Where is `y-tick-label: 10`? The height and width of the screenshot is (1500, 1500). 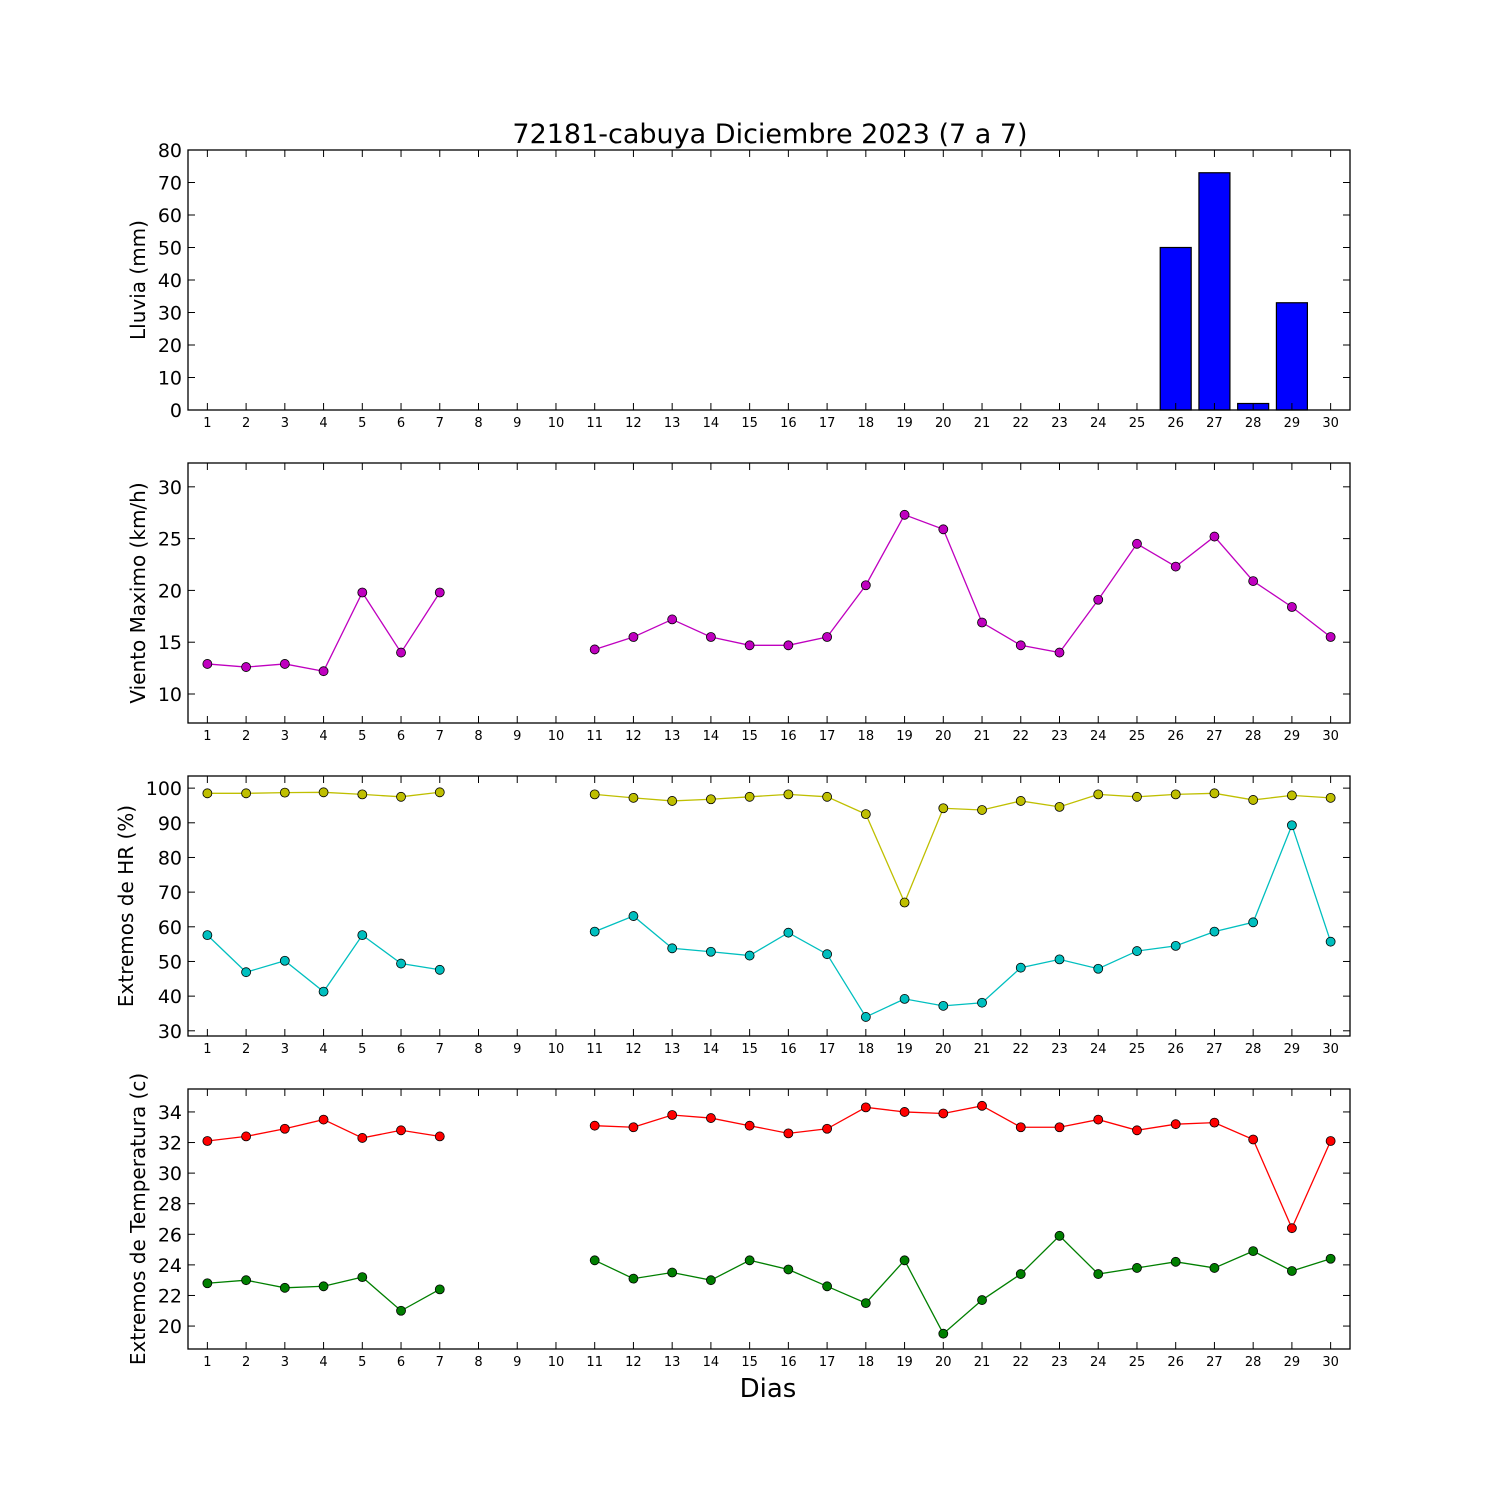
y-tick-label: 10 is located at coordinates (170, 695).